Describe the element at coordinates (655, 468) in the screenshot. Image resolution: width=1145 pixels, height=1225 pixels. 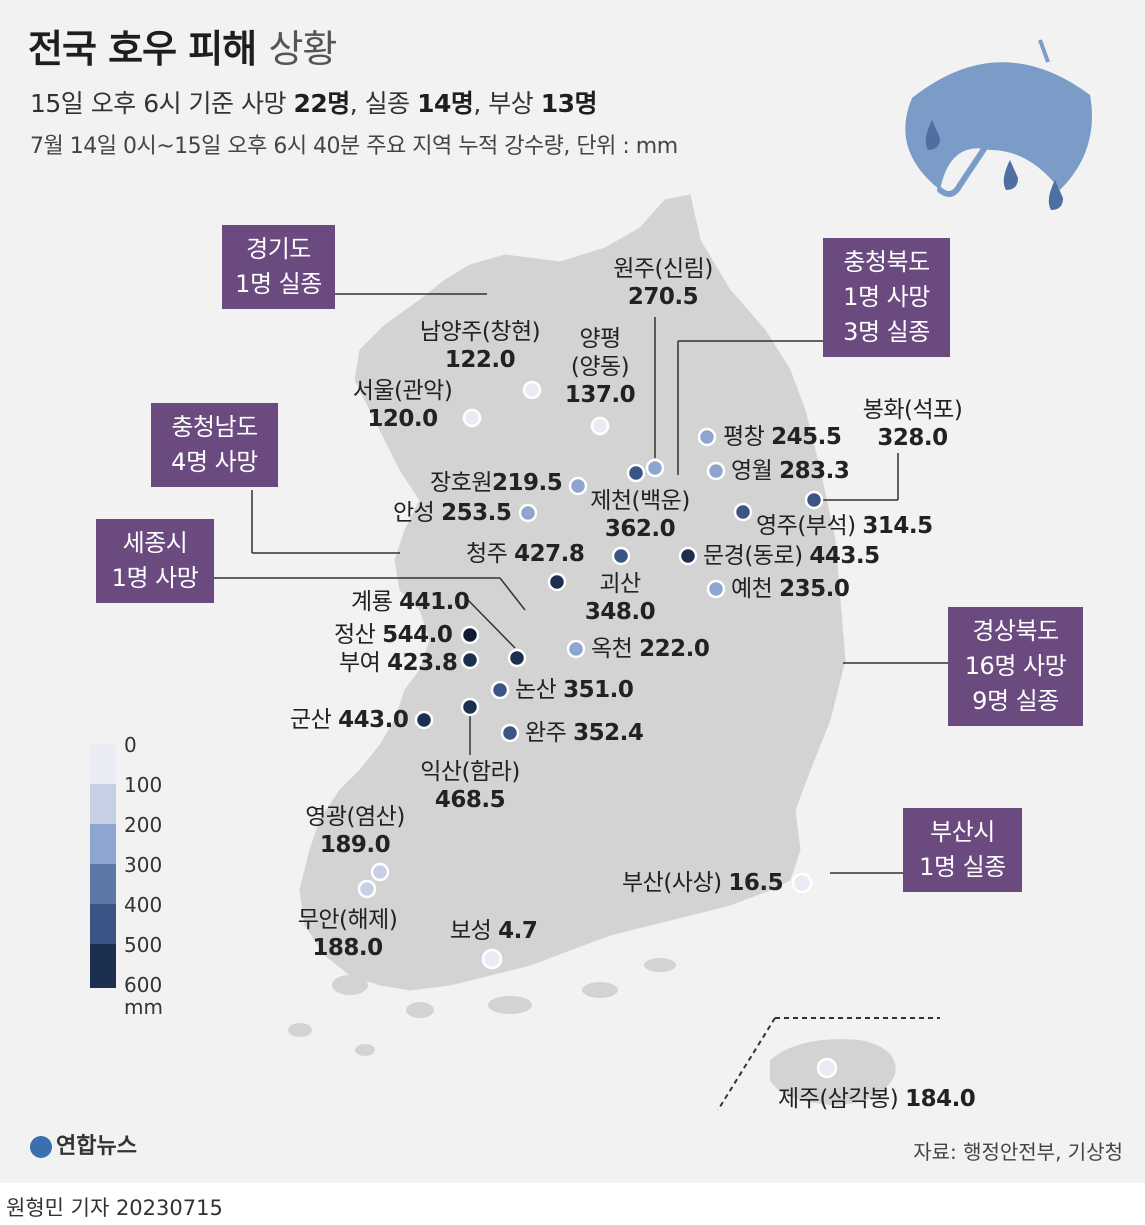
I see `dot-wonju` at that location.